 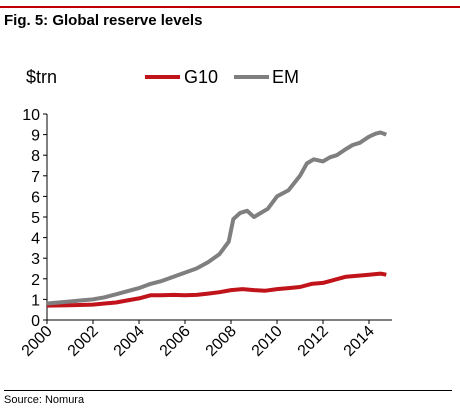 I want to click on top-accent-rule, so click(x=230, y=7).